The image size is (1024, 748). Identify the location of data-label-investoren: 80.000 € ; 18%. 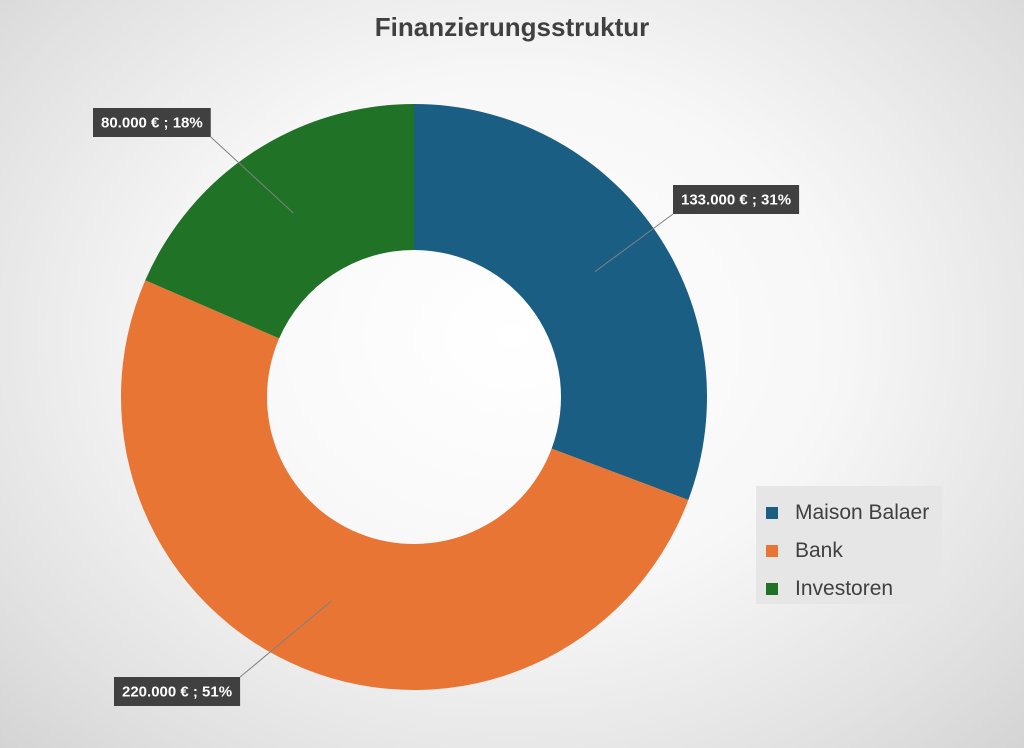
(152, 123).